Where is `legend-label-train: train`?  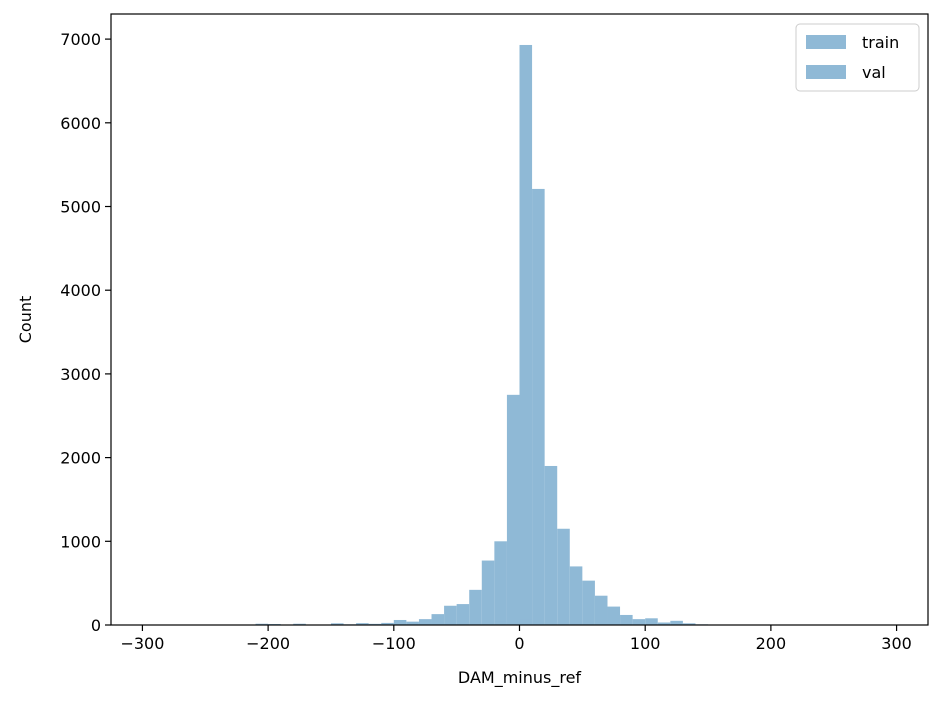 legend-label-train: train is located at coordinates (880, 42).